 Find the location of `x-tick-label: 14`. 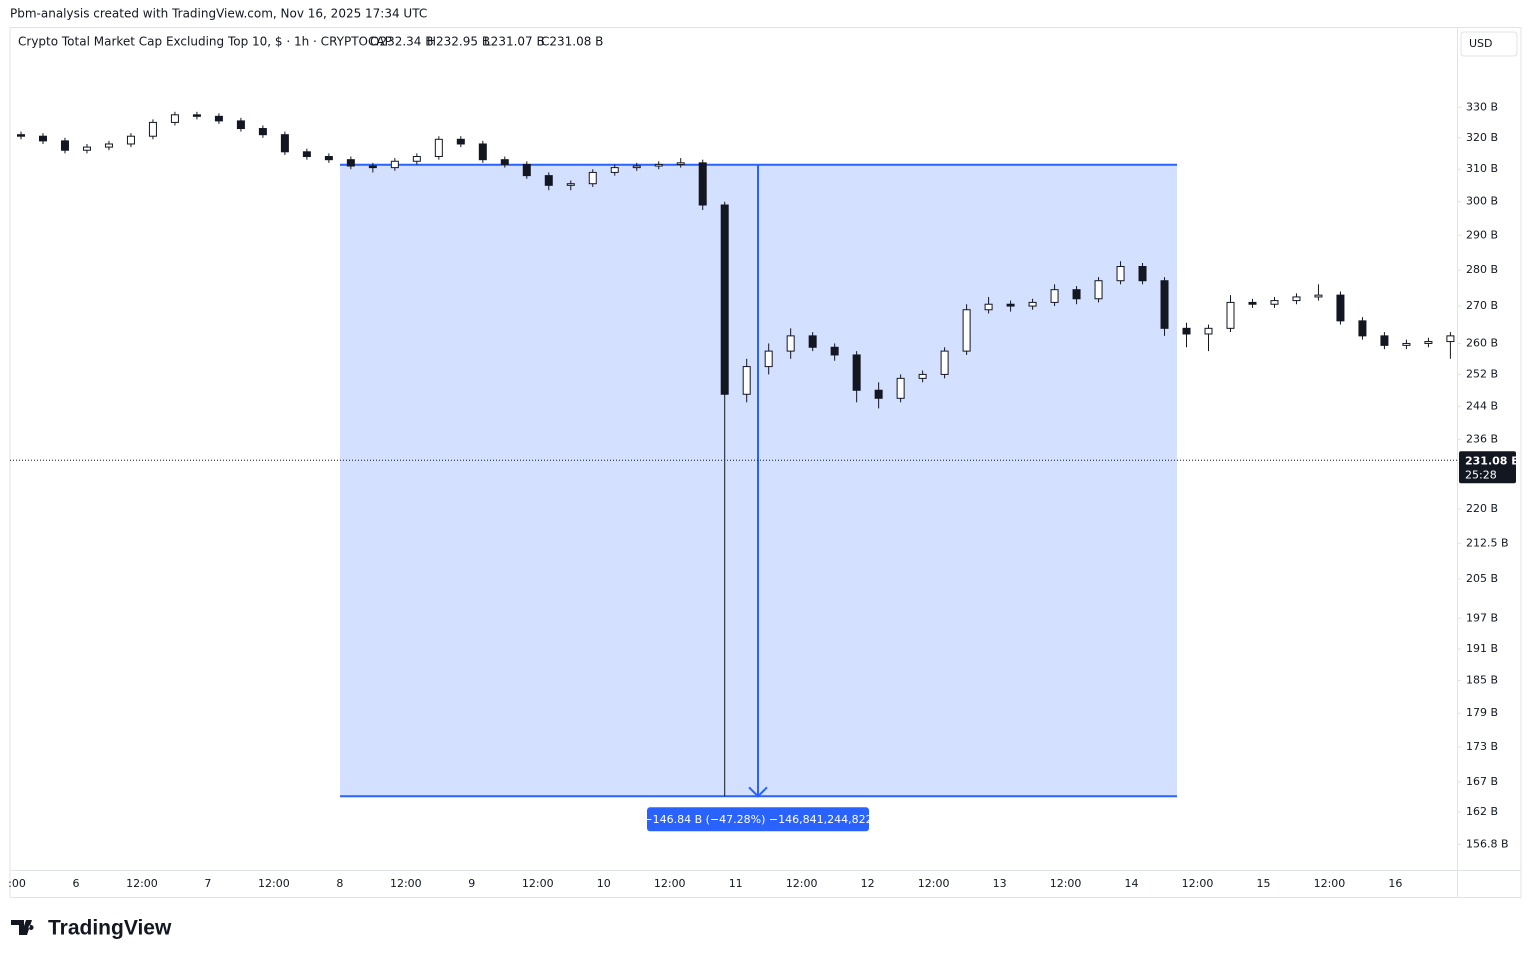

x-tick-label: 14 is located at coordinates (1132, 883).